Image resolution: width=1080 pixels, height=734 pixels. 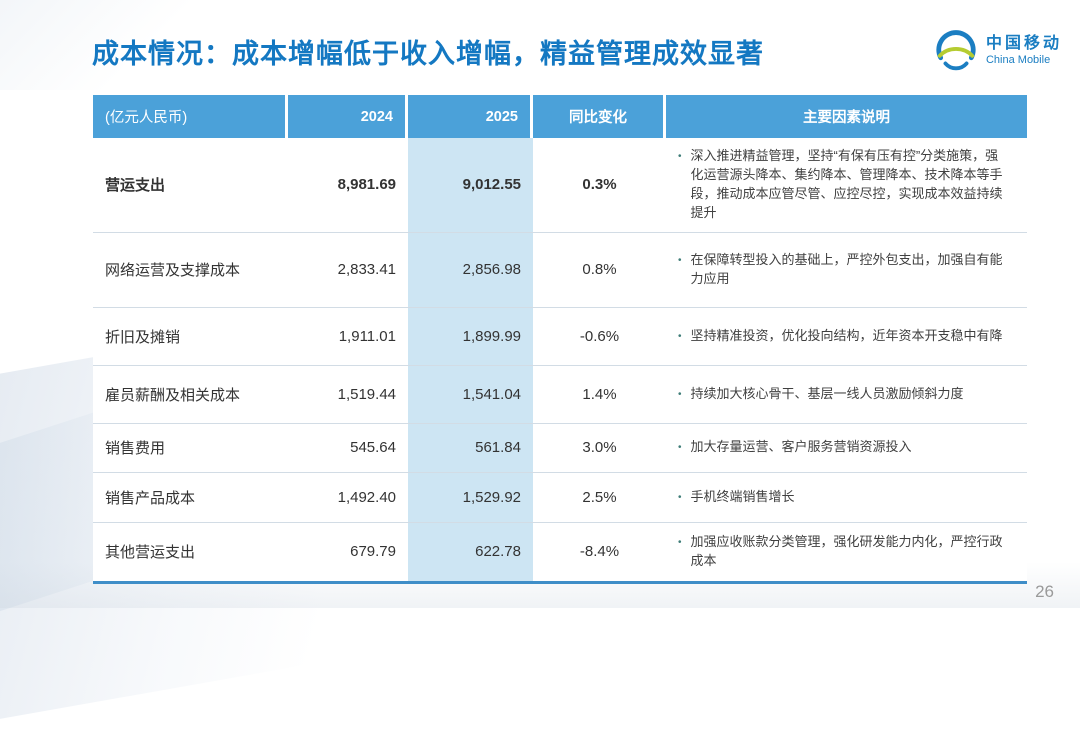 What do you see at coordinates (742, 496) in the screenshot?
I see `factor-text: 手机终端销售增长` at bounding box center [742, 496].